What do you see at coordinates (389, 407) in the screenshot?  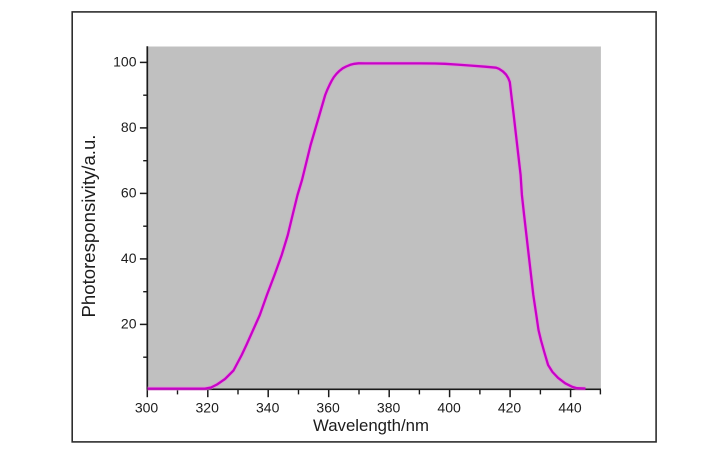 I see `svg-text: 380` at bounding box center [389, 407].